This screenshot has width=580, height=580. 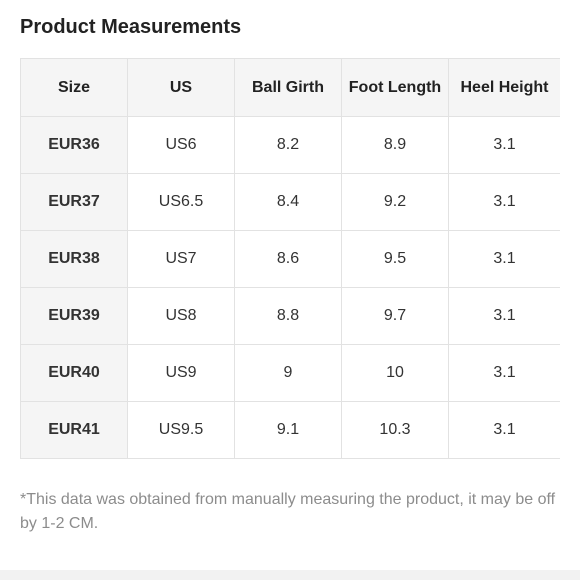 I want to click on table-row: EUR41 US9.5 9.1 10.3 3.1, so click(x=290, y=430).